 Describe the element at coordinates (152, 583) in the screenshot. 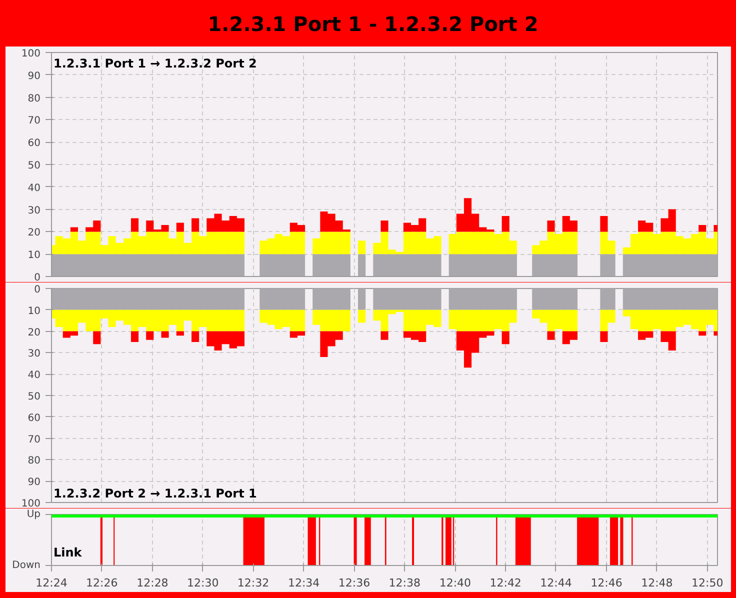

I see `x-tick-label: 12:28` at that location.